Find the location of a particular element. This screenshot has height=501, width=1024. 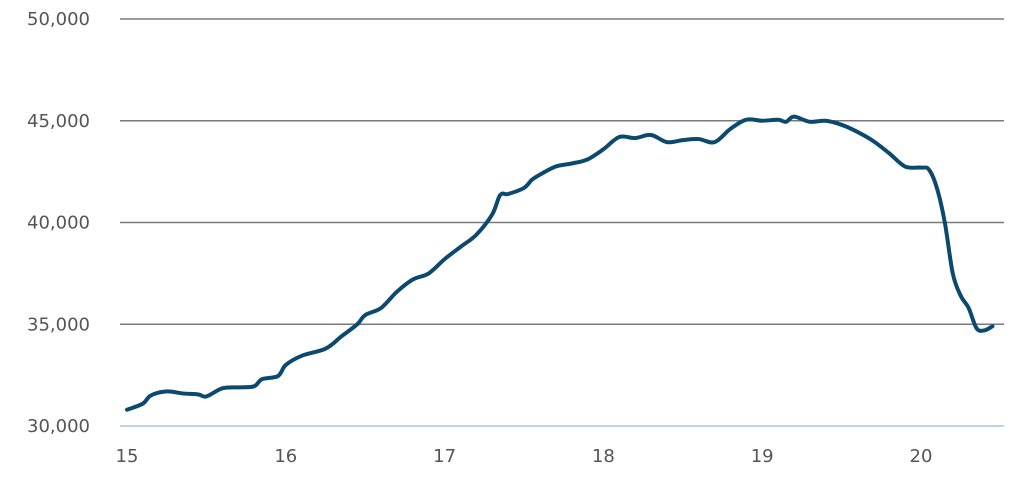

x-tick-label: 17 is located at coordinates (444, 456).